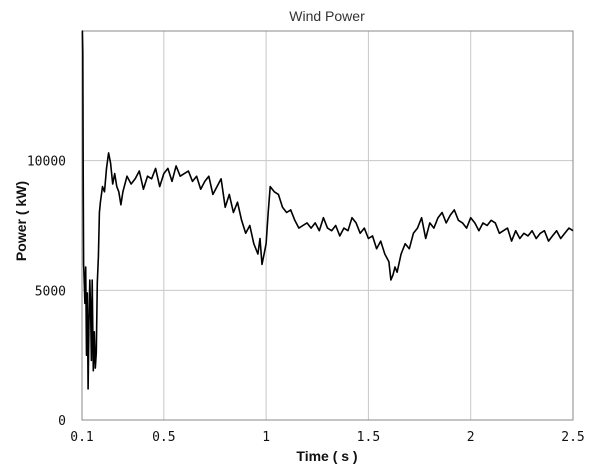 The height and width of the screenshot is (468, 598). Describe the element at coordinates (50, 291) in the screenshot. I see `y-tick-label: 5000` at that location.